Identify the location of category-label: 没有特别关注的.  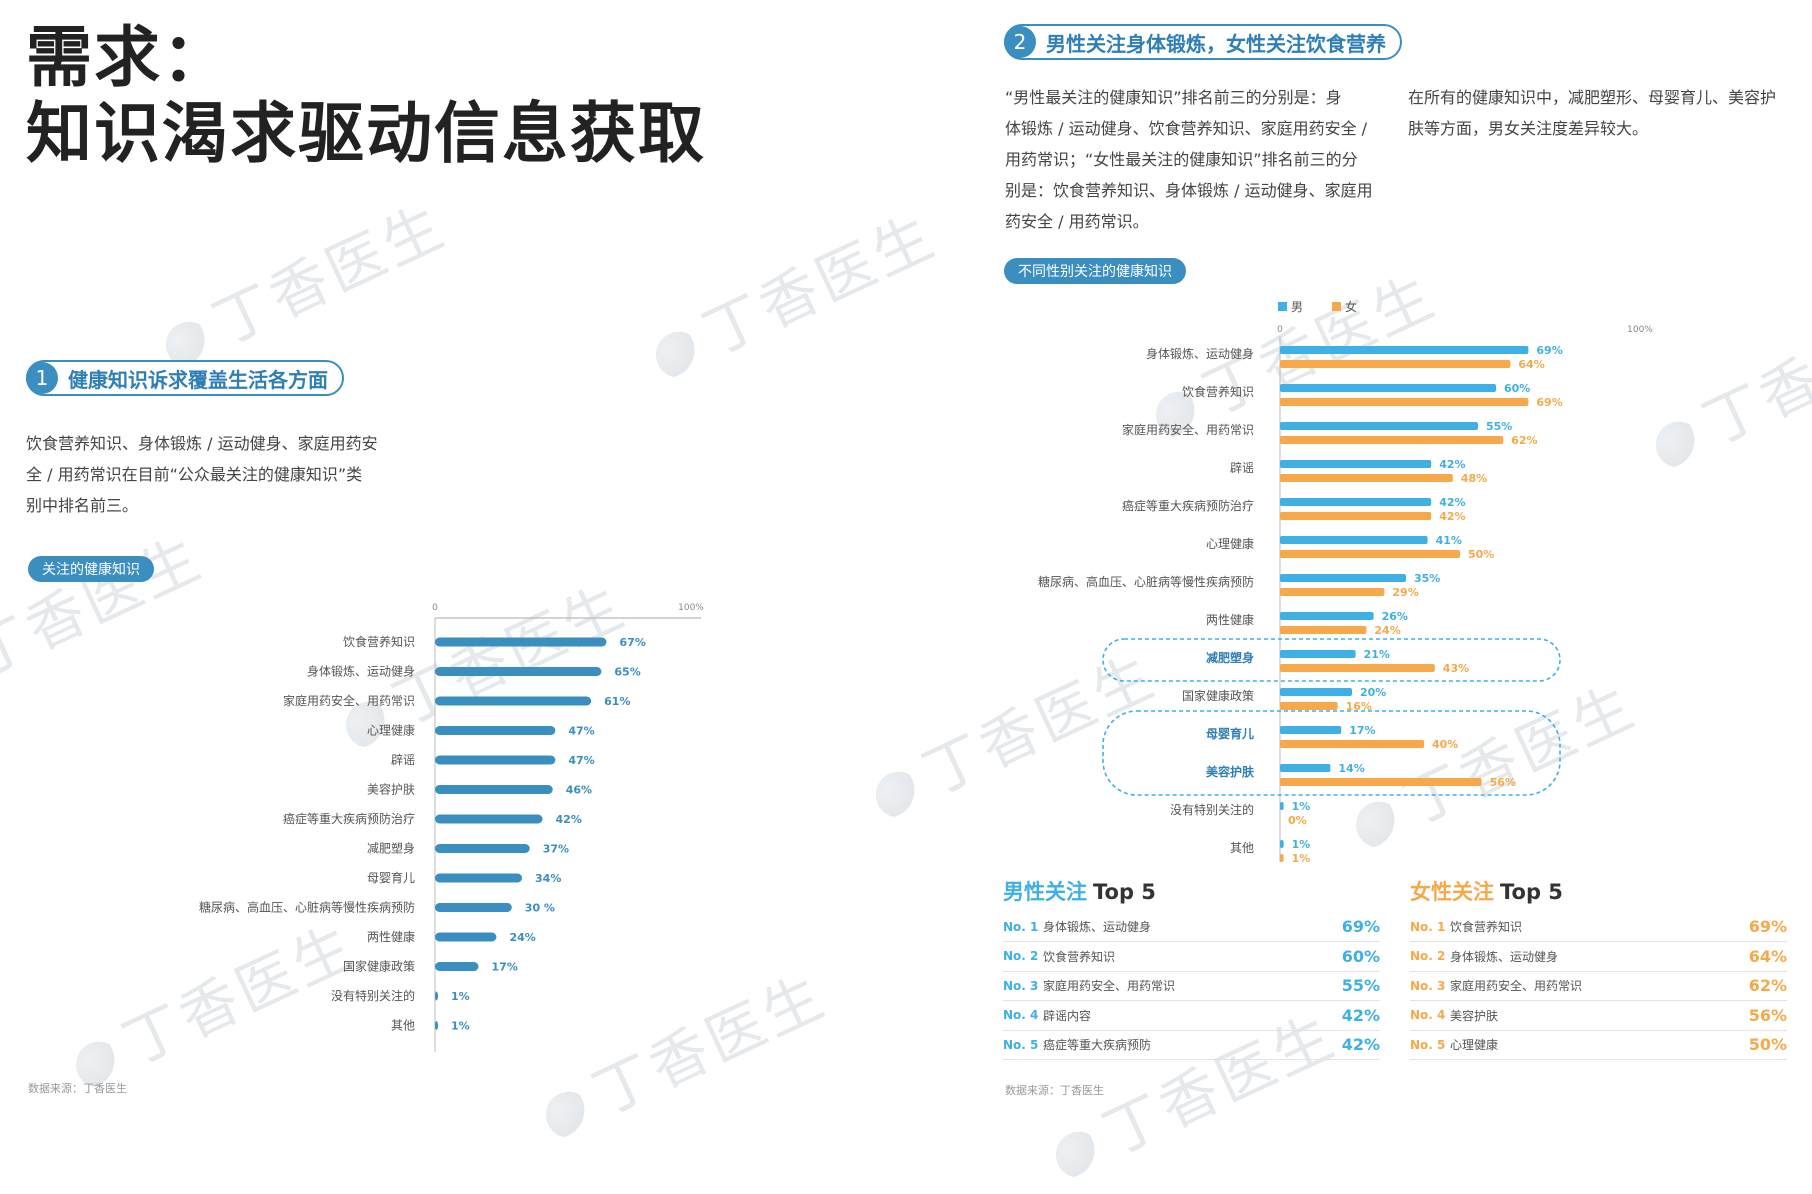
(1212, 809).